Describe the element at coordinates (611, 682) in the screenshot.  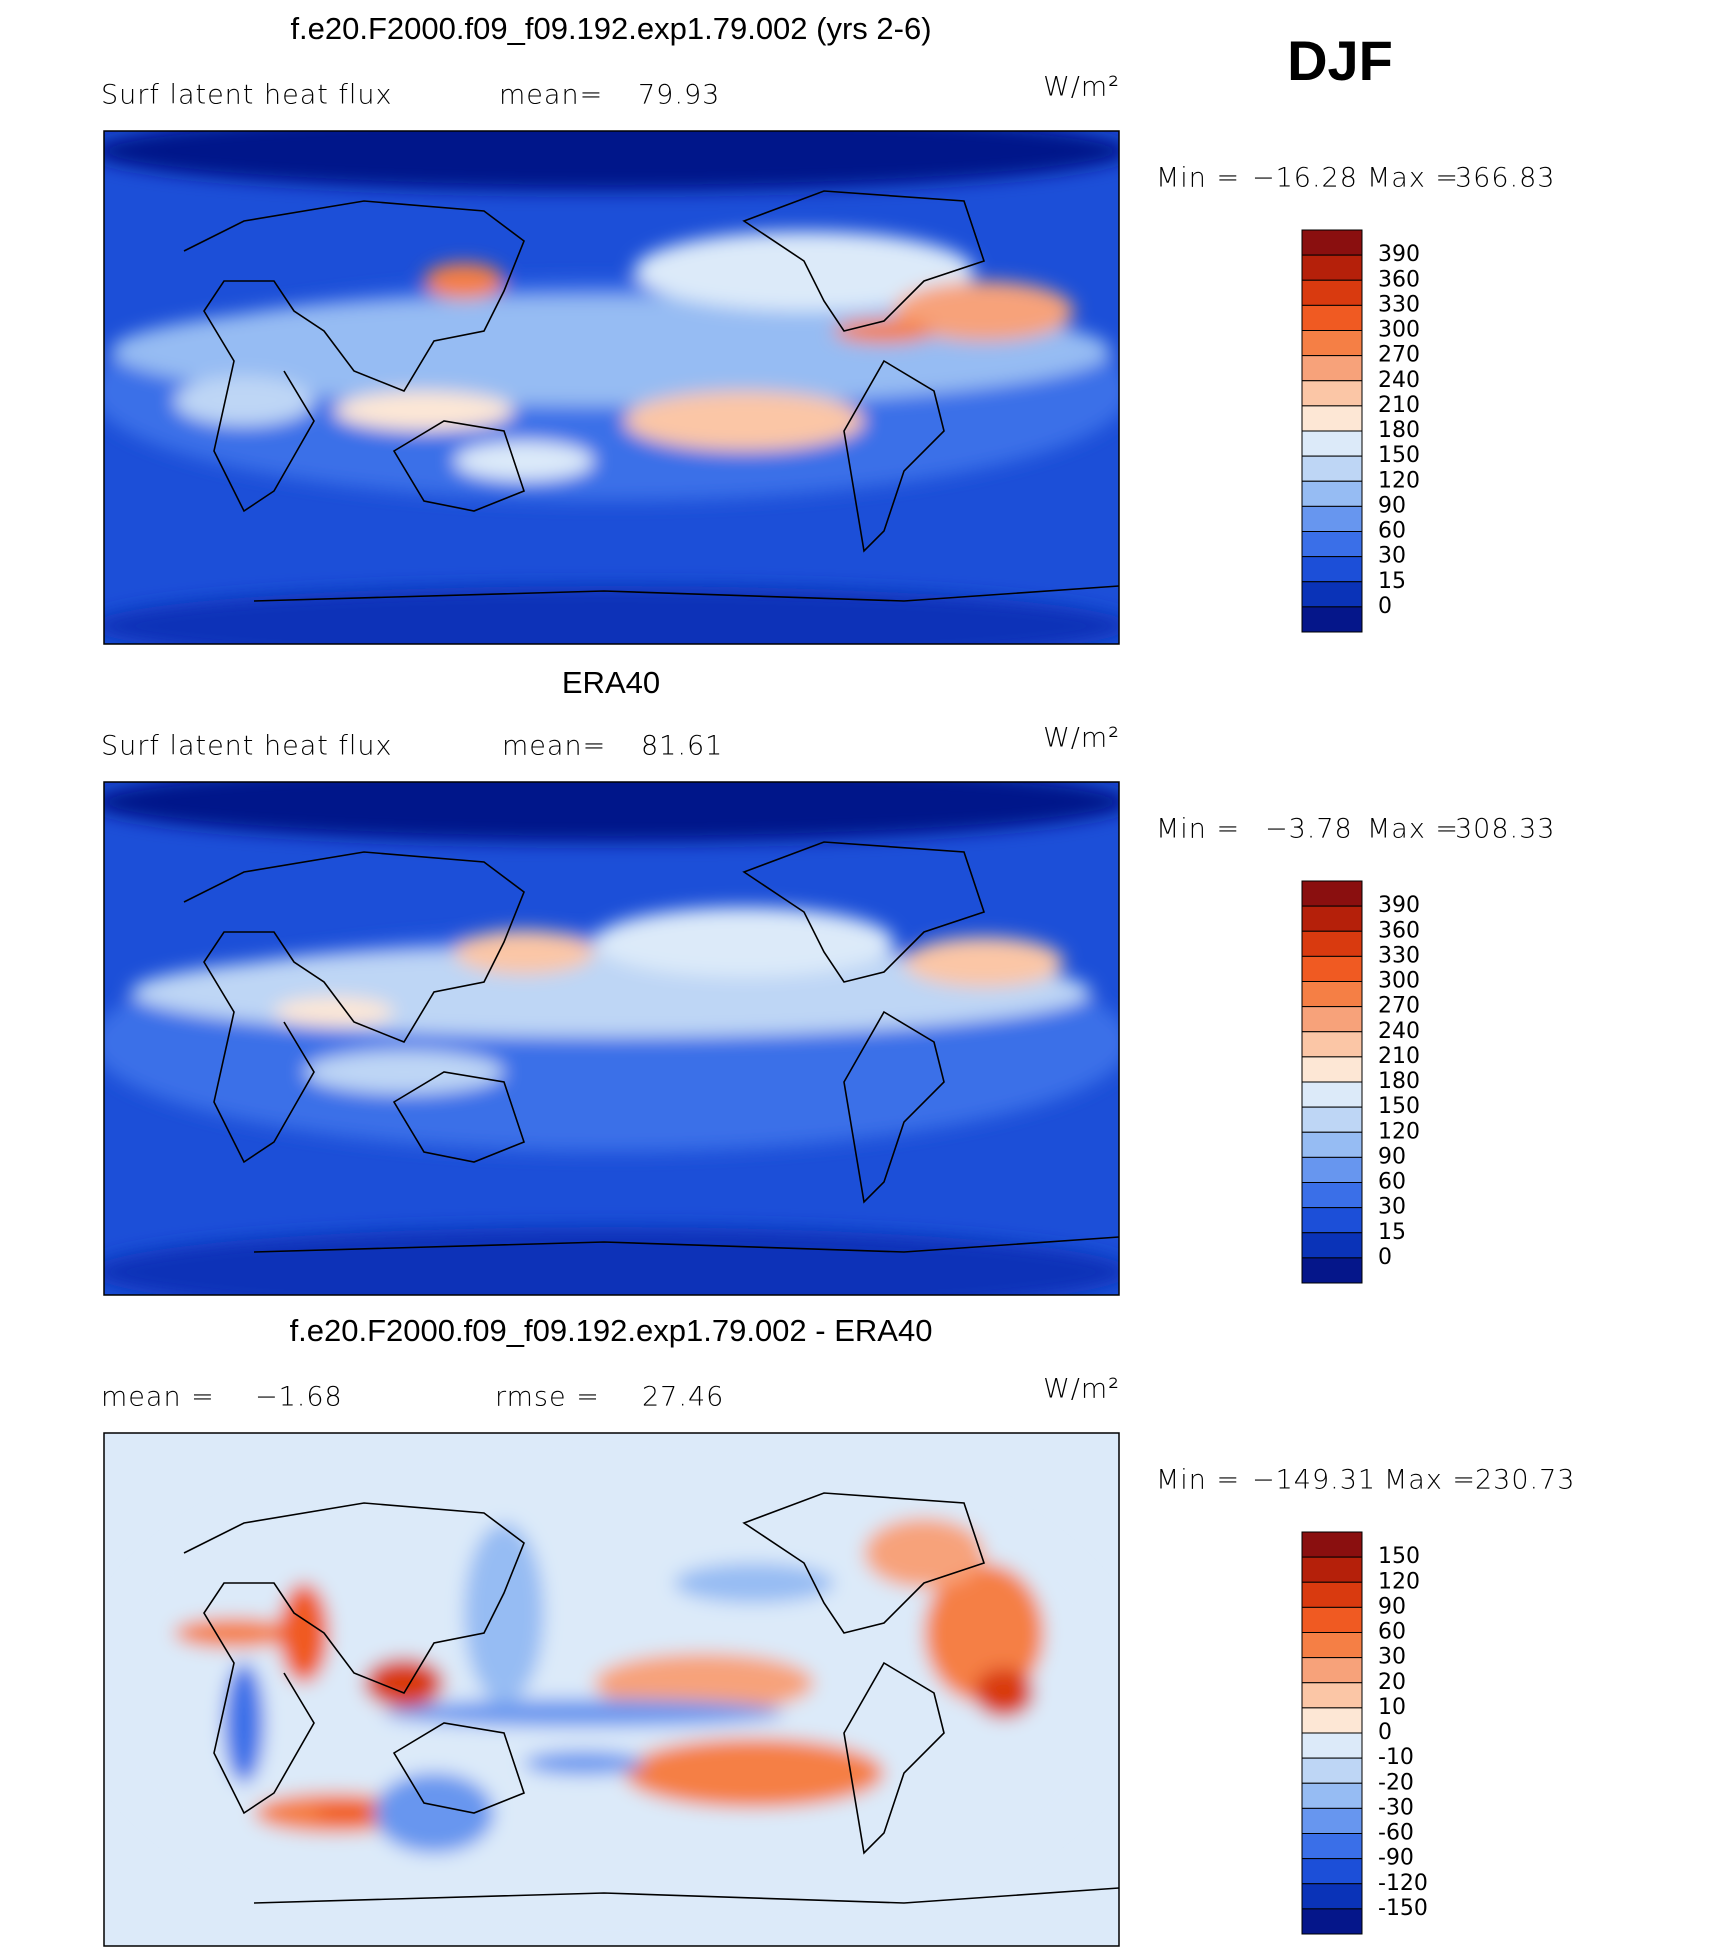
I see `panel-title: ERA40` at that location.